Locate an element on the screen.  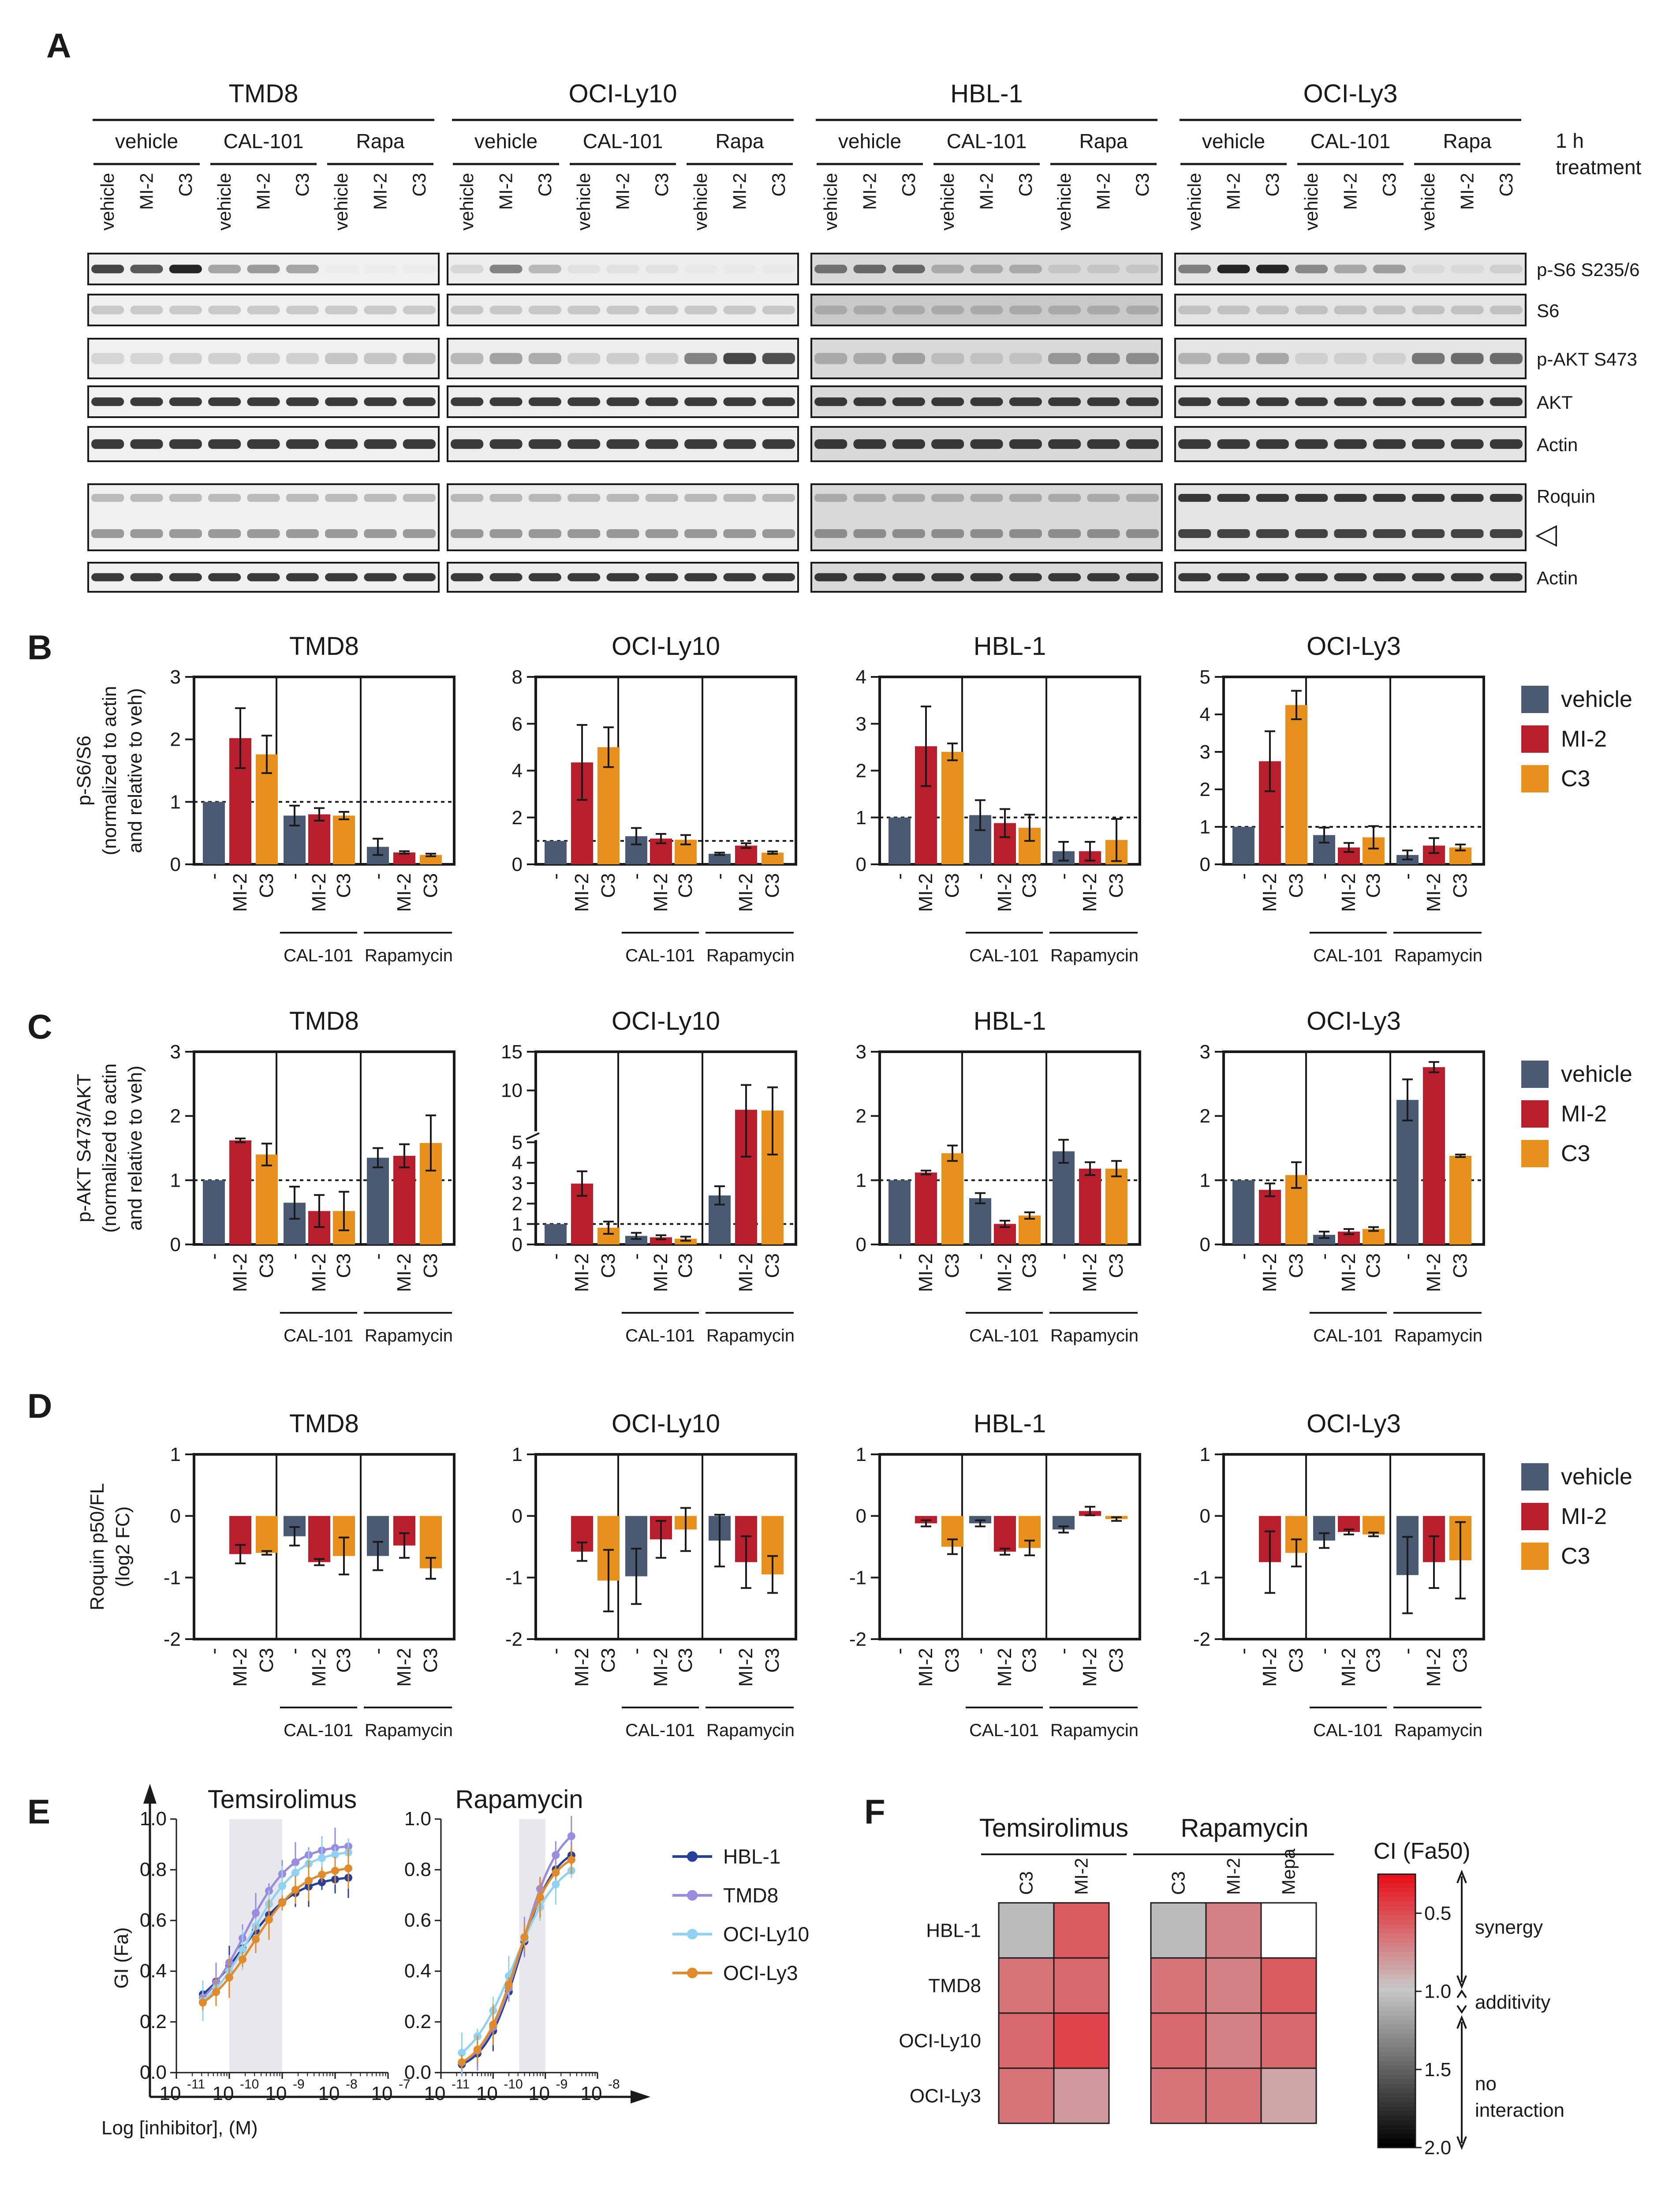
y-tick-label: -2 is located at coordinates (1201, 1639).